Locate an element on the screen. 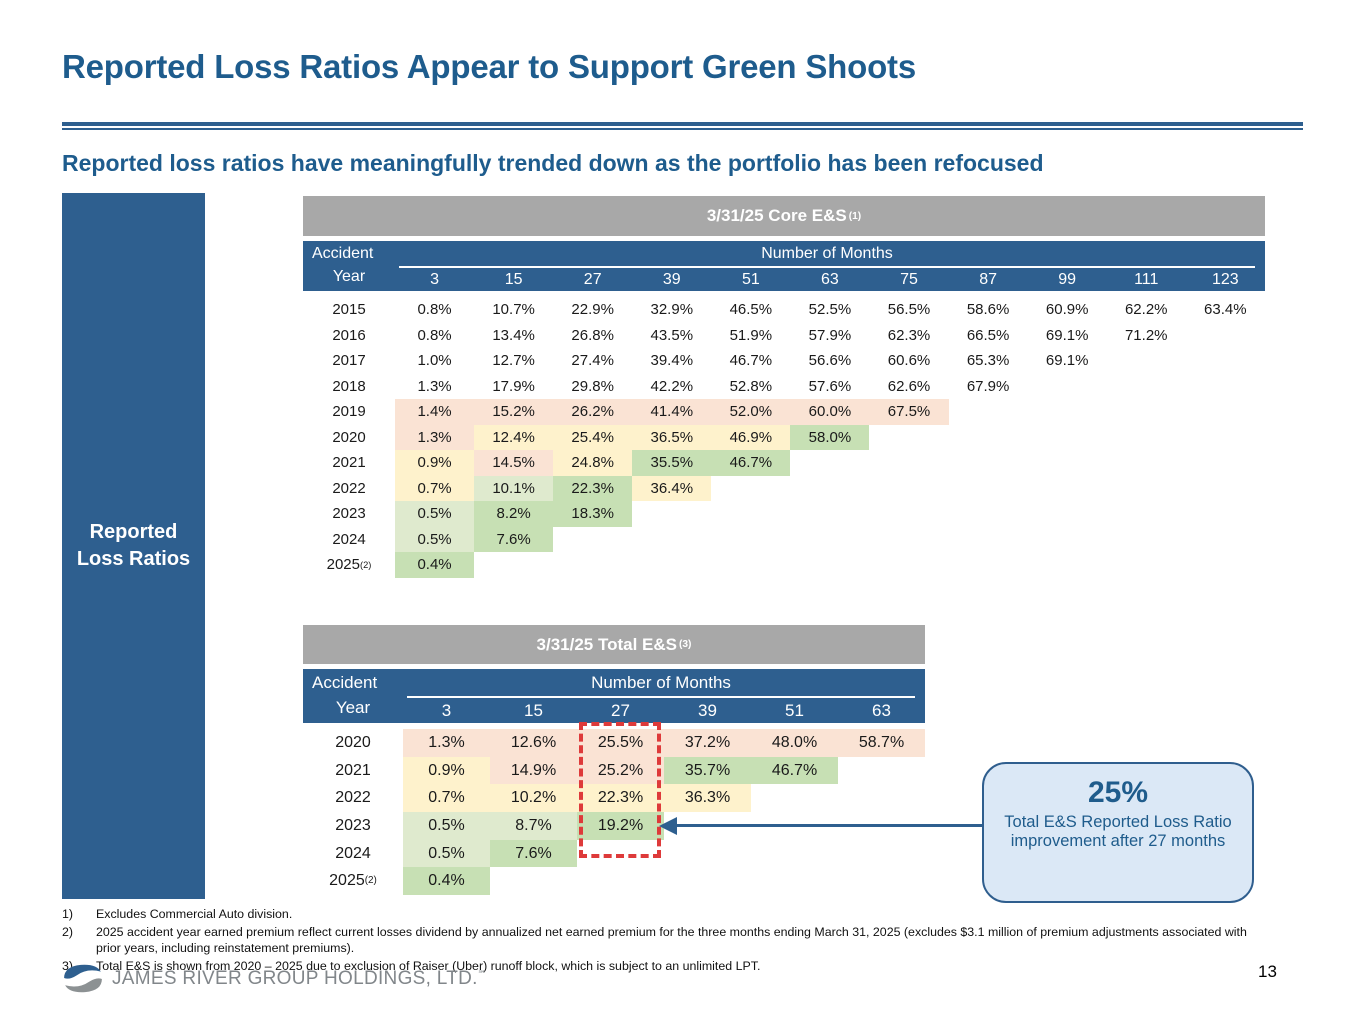  months-group-label: Number of Months is located at coordinates (827, 256).